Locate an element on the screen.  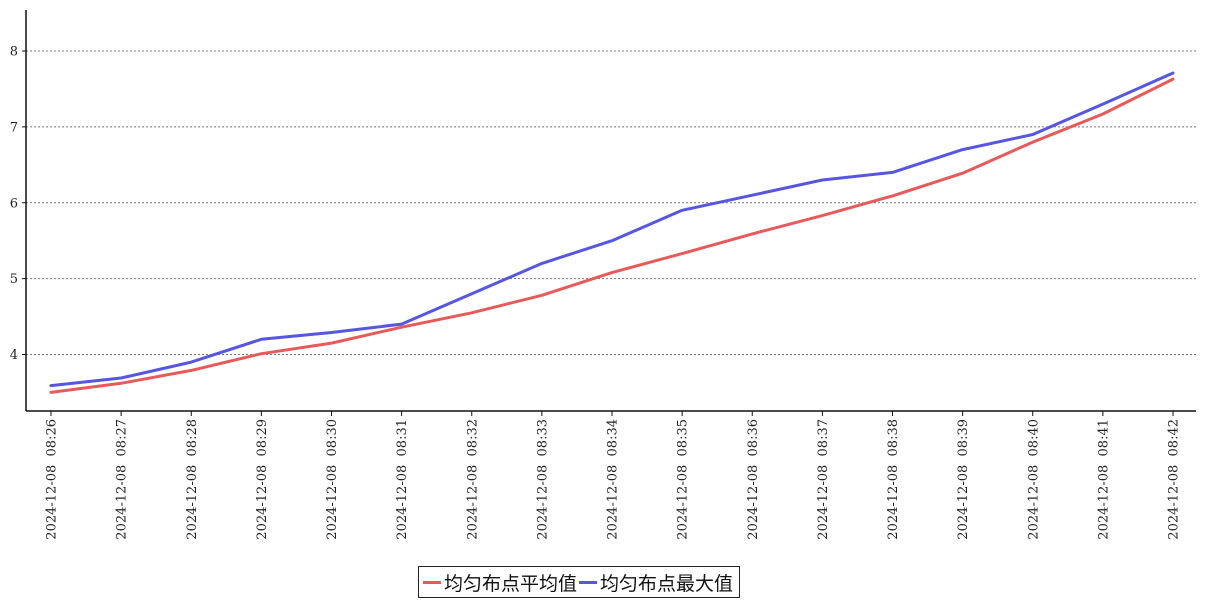
x-tick-label: 2024-12-08 08:38 is located at coordinates (893, 479).